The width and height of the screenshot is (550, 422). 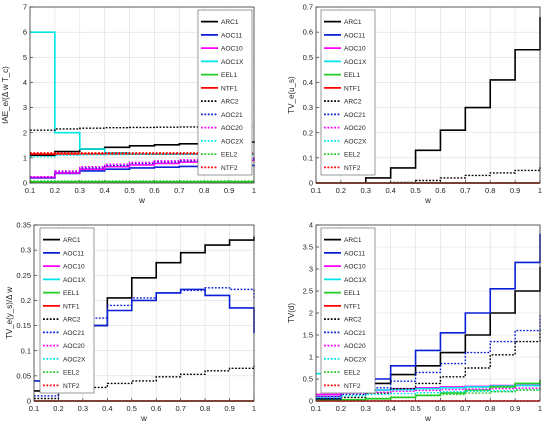 What do you see at coordinates (291, 313) in the screenshot?
I see `y-axis-label: TV(d)` at bounding box center [291, 313].